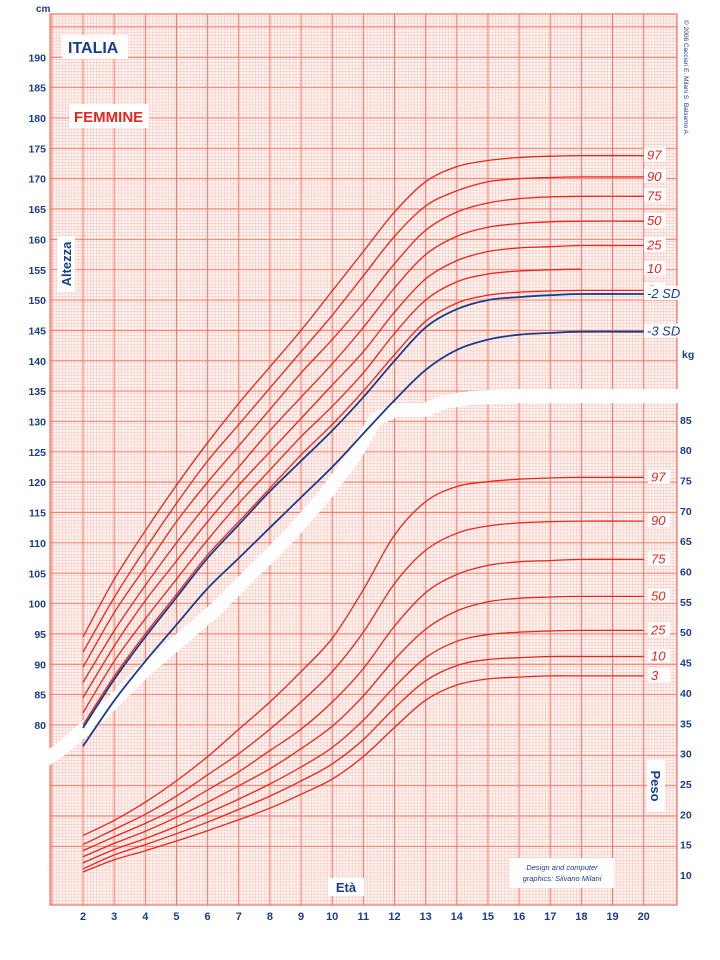 The height and width of the screenshot is (960, 720). Describe the element at coordinates (37, 58) in the screenshot. I see `height-tick-label: 190` at that location.